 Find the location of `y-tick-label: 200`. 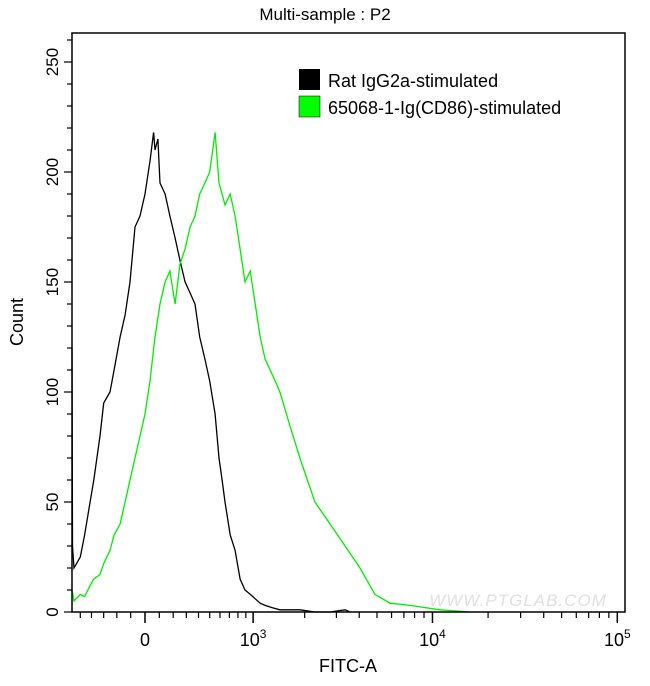

y-tick-label: 200 is located at coordinates (52, 172).